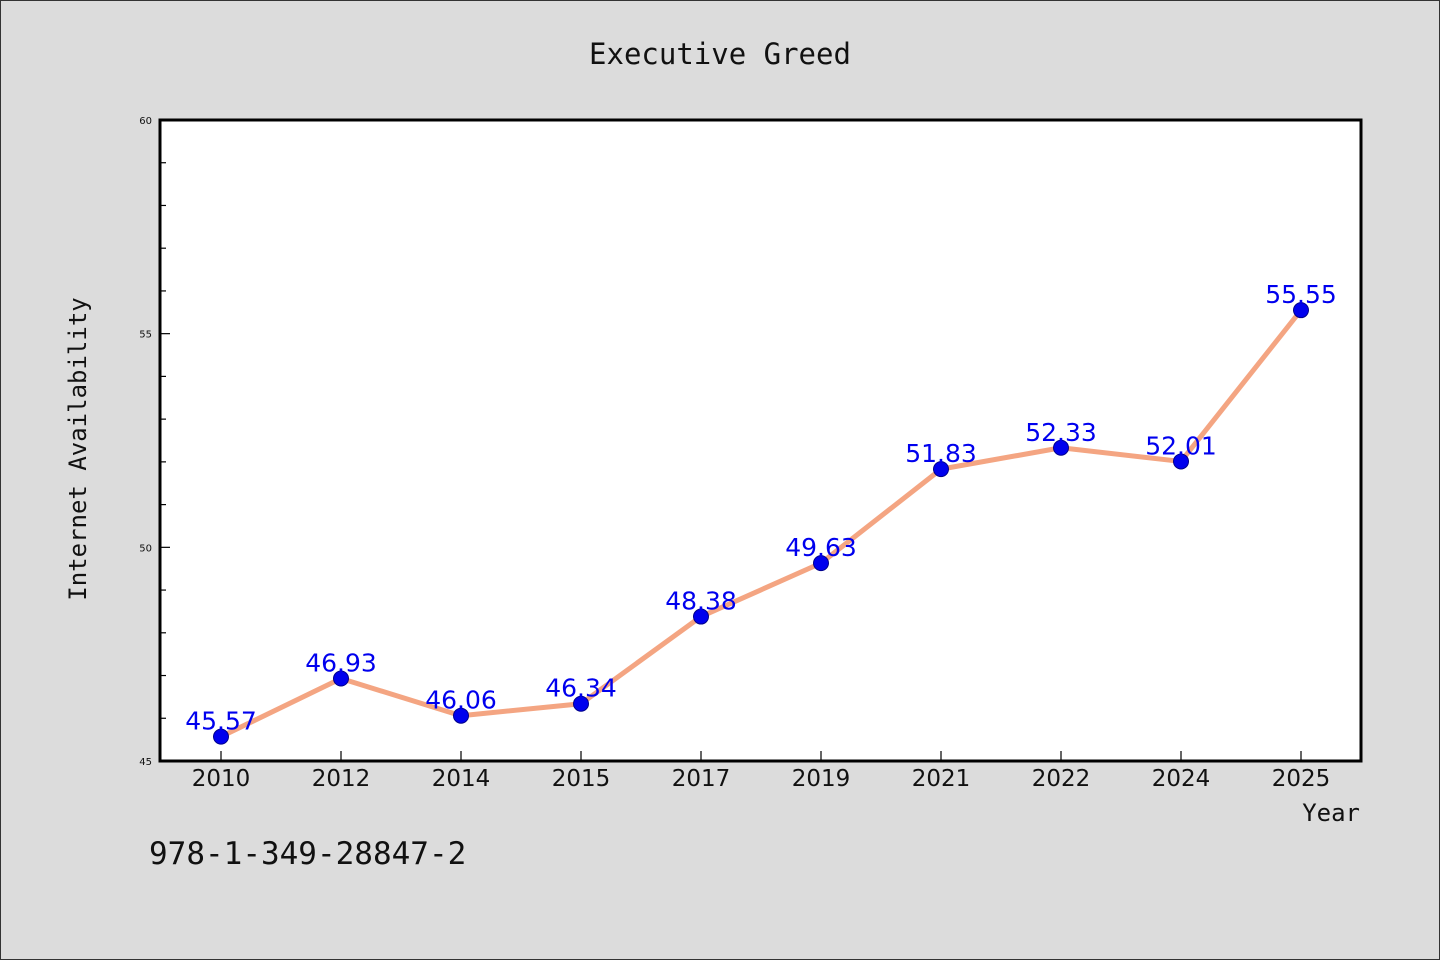 The width and height of the screenshot is (1440, 960). I want to click on data-label: 46.06, so click(461, 700).